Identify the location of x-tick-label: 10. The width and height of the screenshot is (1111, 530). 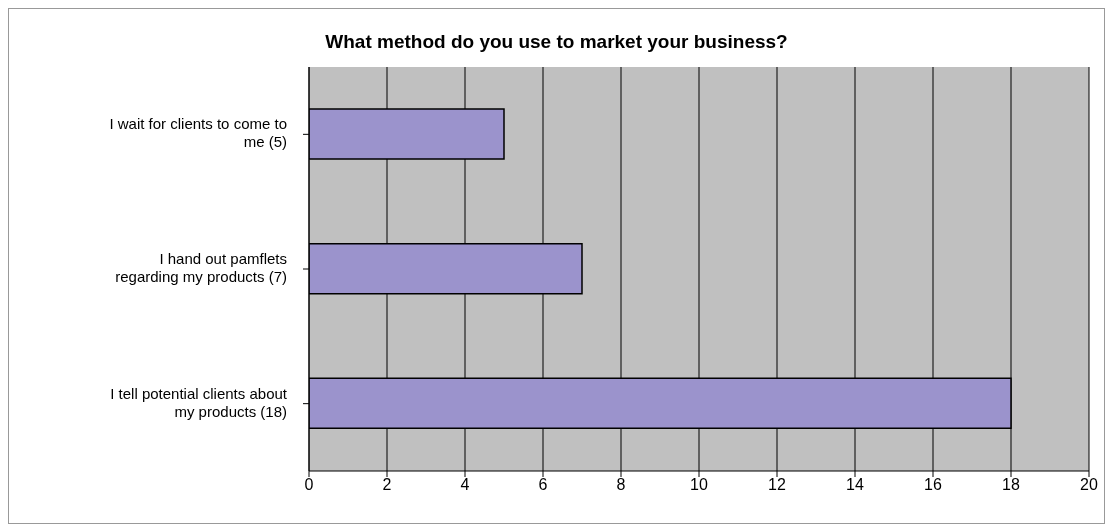
(699, 485).